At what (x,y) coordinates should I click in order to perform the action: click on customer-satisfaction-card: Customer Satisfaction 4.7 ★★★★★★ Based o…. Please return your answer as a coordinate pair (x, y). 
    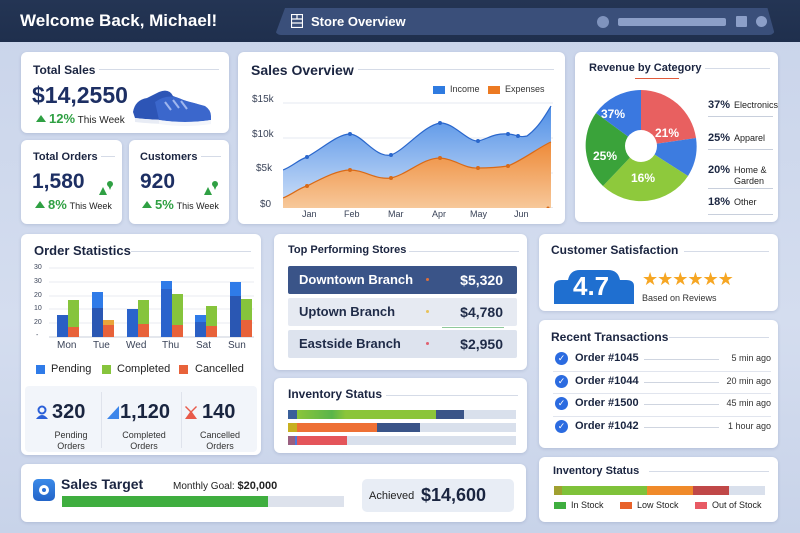
    Looking at the image, I should click on (658, 272).